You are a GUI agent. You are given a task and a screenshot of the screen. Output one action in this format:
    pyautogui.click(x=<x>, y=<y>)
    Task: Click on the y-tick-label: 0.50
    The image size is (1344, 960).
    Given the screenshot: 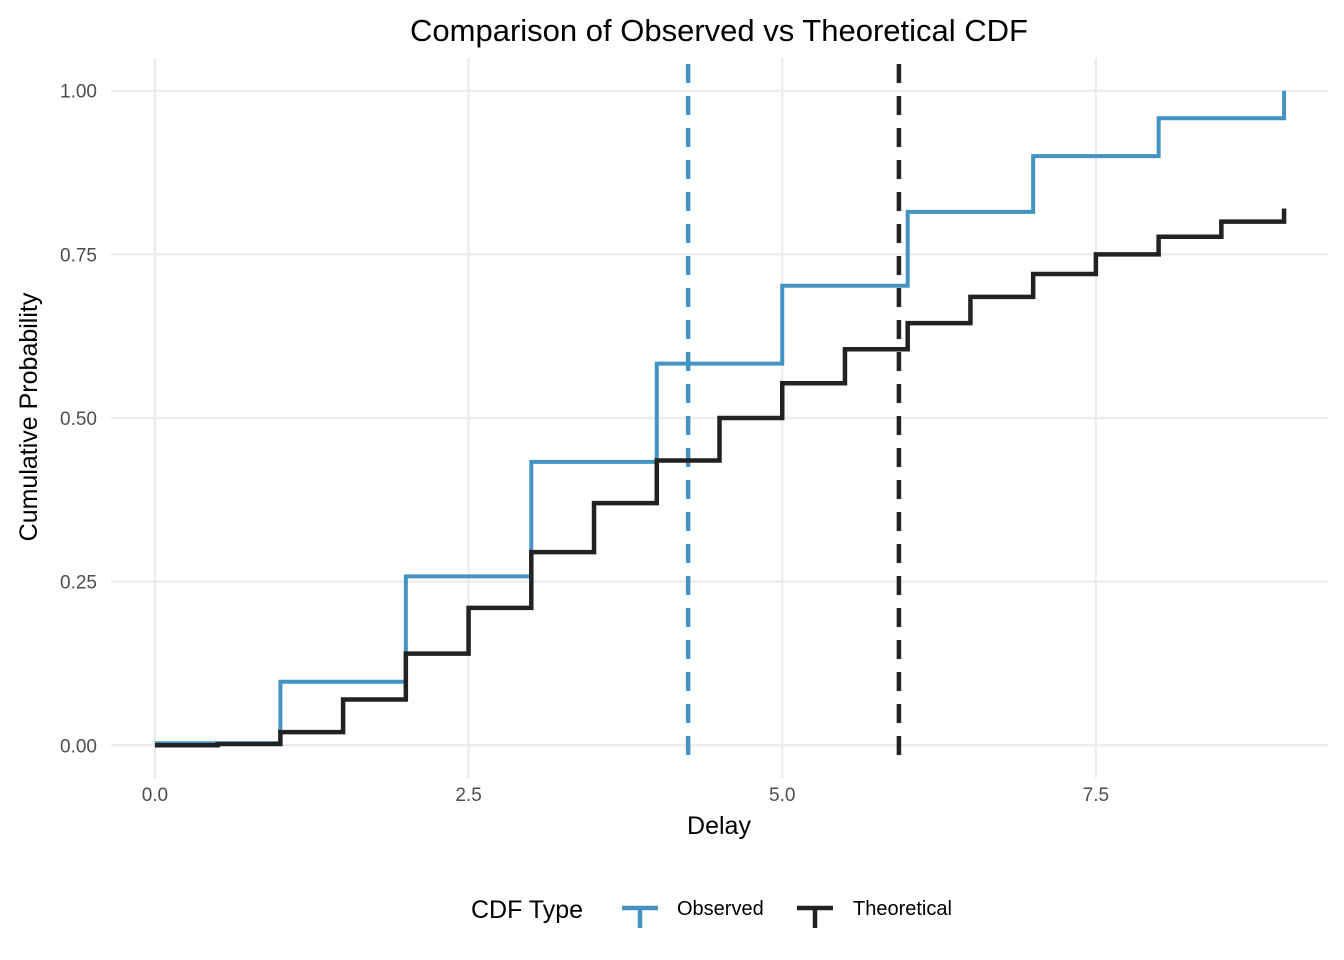 What is the action you would take?
    pyautogui.click(x=78, y=419)
    